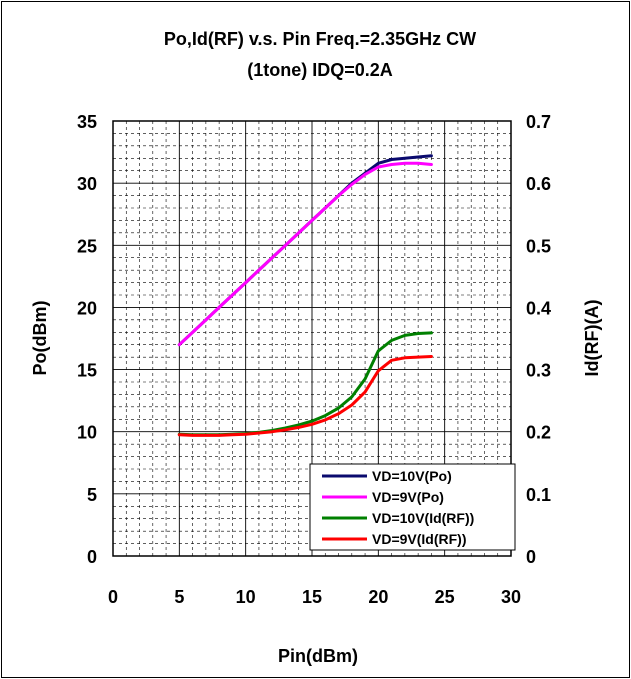 This screenshot has width=631, height=679. Describe the element at coordinates (408, 497) in the screenshot. I see `legend-label-2: VD=9V(Po)` at that location.